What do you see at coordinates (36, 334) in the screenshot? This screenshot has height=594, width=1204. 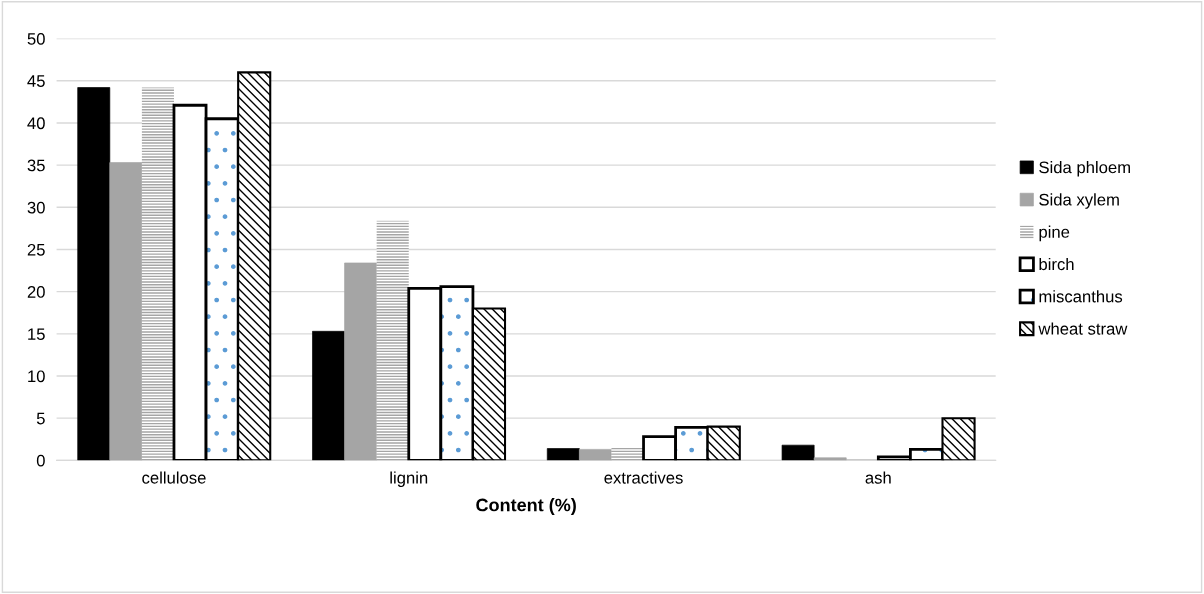 I see `y-tick-label: 15` at bounding box center [36, 334].